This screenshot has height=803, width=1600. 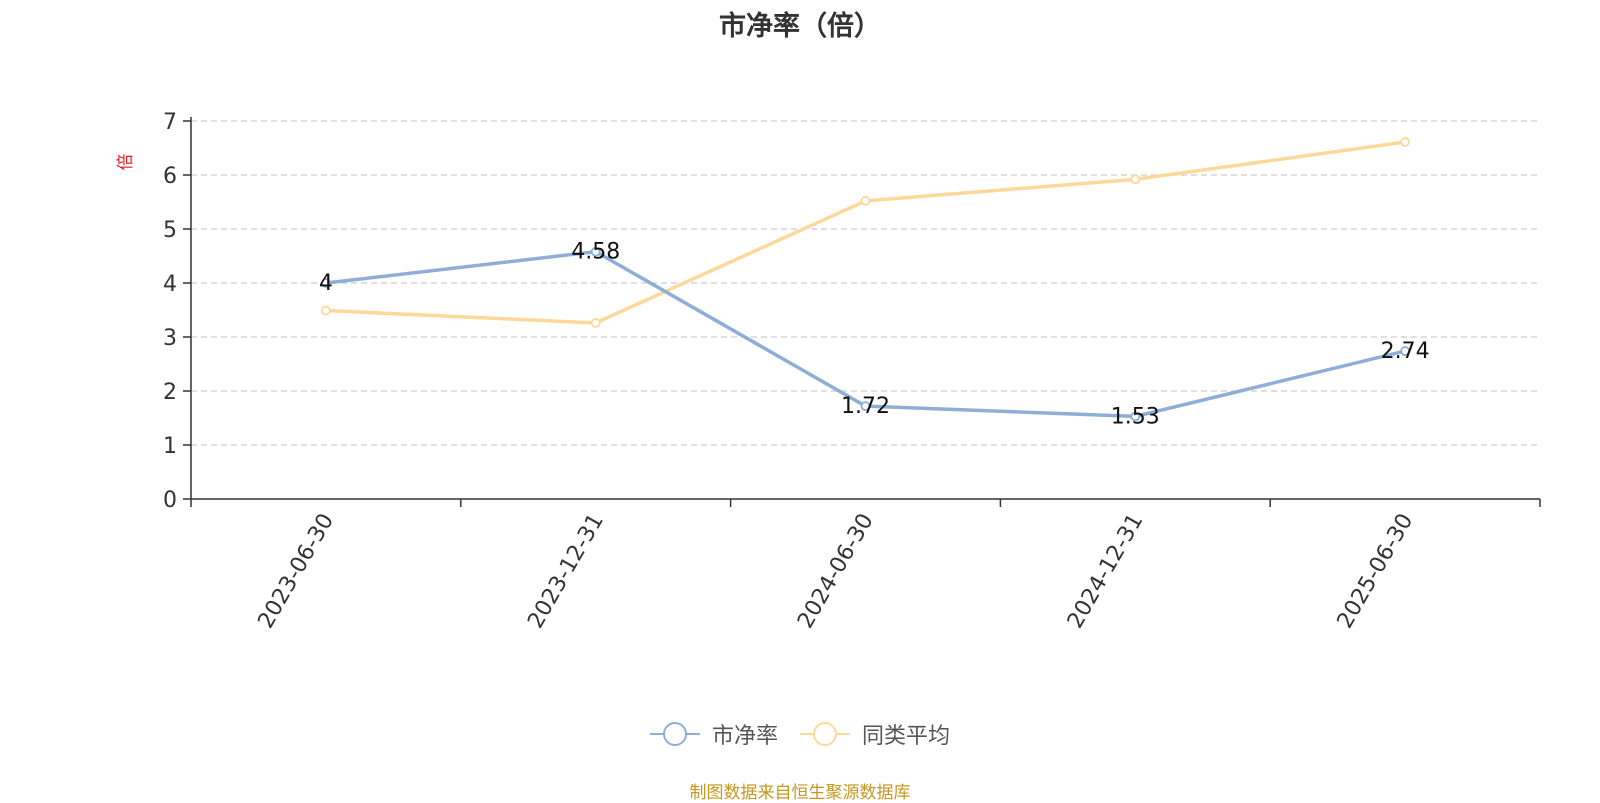 I want to click on y-tick-label: 7, so click(x=170, y=122).